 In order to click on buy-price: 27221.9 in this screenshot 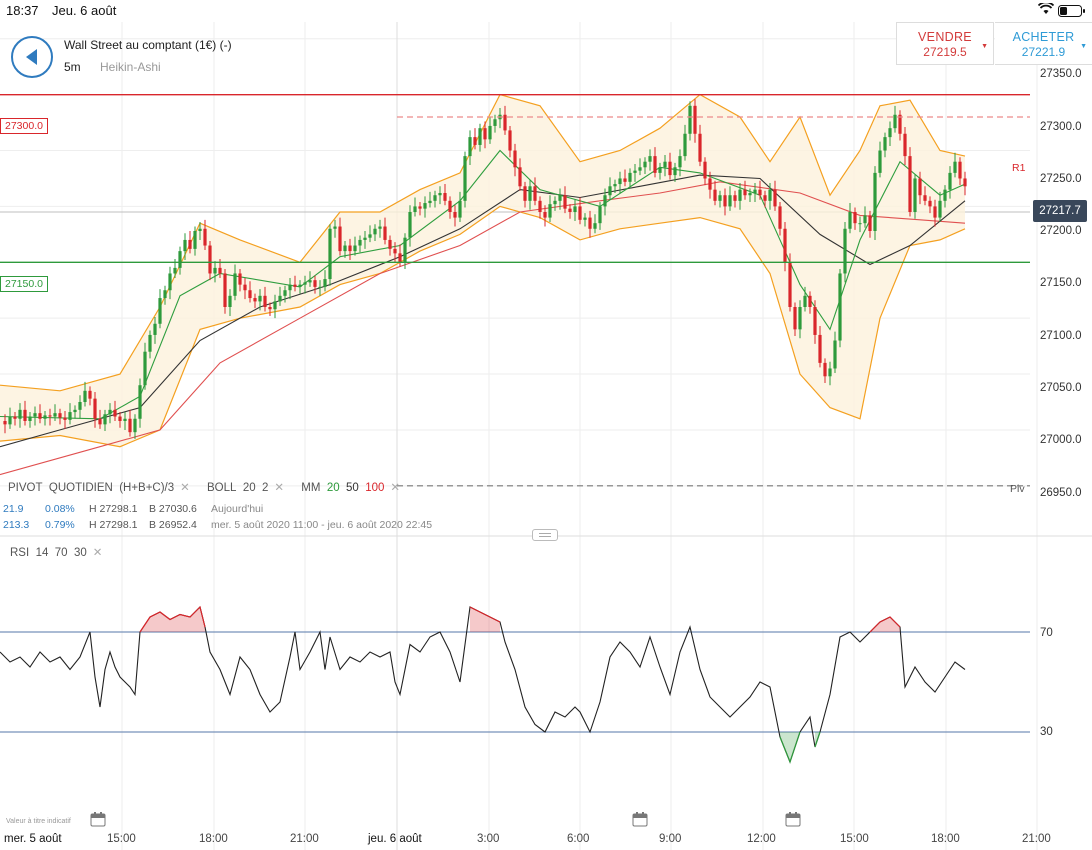, I will do `click(1043, 52)`.